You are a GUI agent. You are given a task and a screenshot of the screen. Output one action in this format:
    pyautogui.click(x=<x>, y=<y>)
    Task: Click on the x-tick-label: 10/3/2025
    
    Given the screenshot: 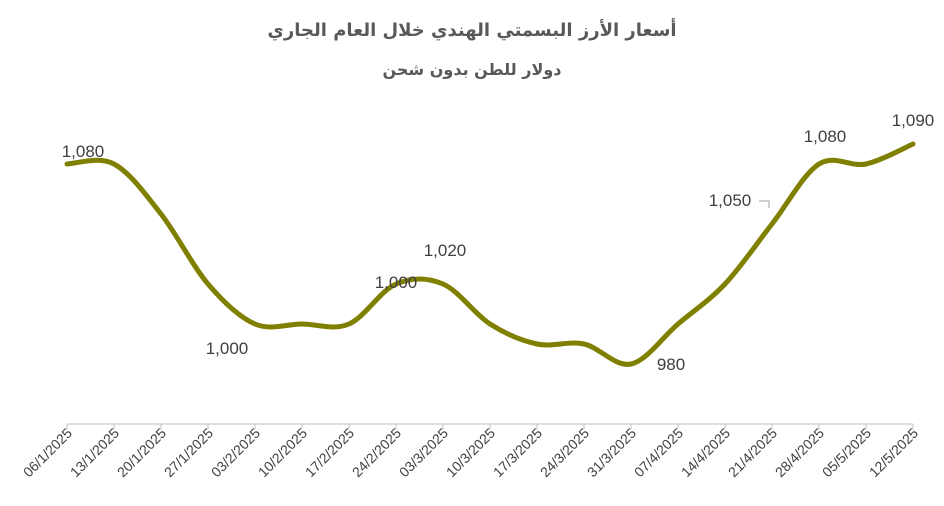 What is the action you would take?
    pyautogui.click(x=471, y=453)
    